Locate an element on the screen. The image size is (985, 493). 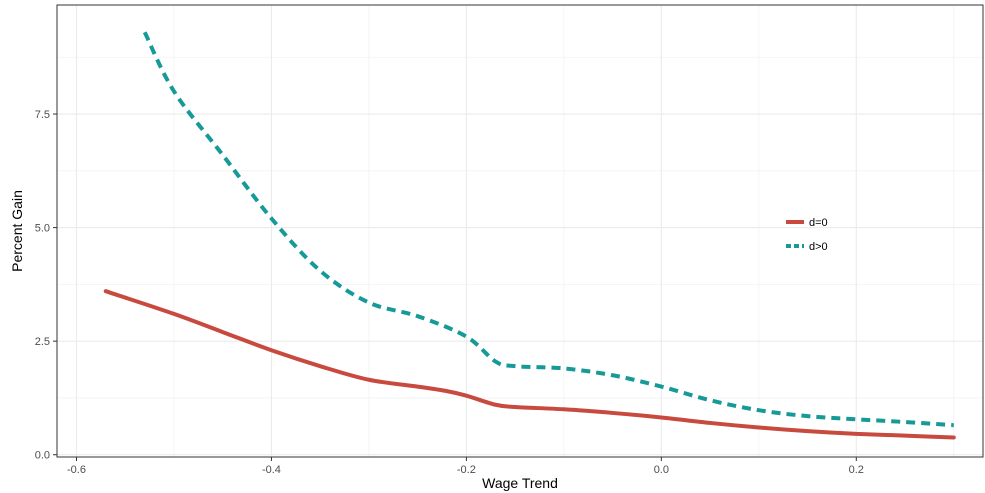
legend: d=0 d>0 is located at coordinates (807, 235).